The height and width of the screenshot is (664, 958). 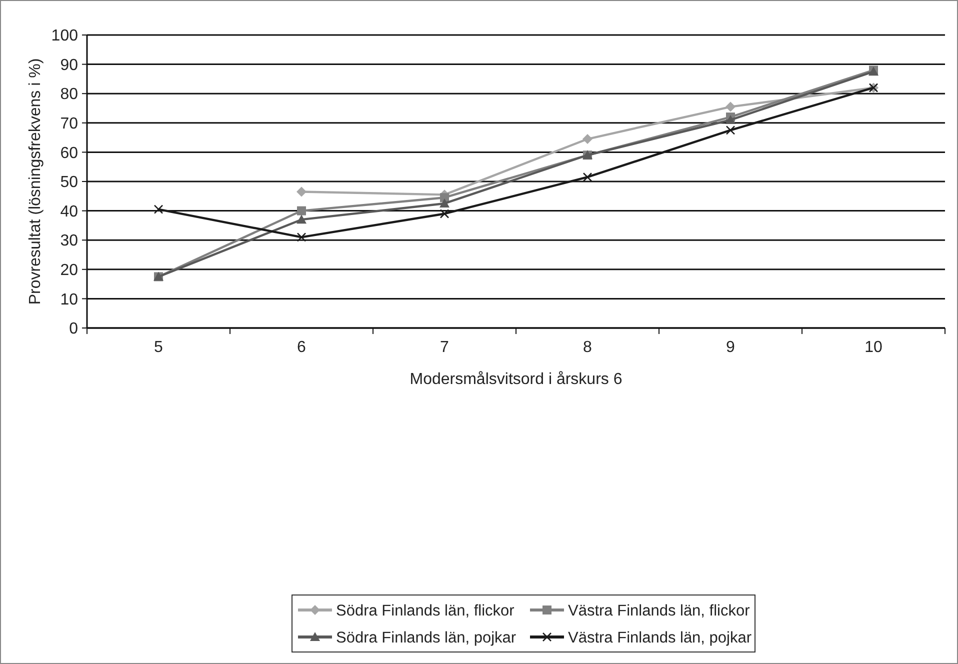 What do you see at coordinates (301, 347) in the screenshot?
I see `x-tick-label: 6` at bounding box center [301, 347].